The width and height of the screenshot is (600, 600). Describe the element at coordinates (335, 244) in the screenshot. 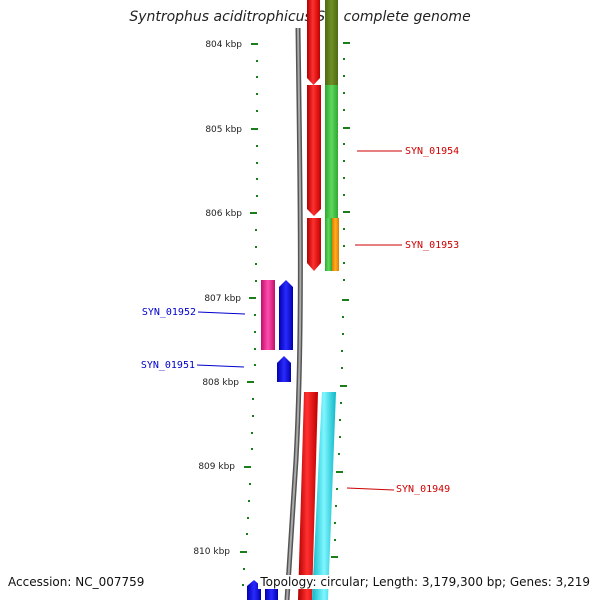

I see `feature-orange` at that location.